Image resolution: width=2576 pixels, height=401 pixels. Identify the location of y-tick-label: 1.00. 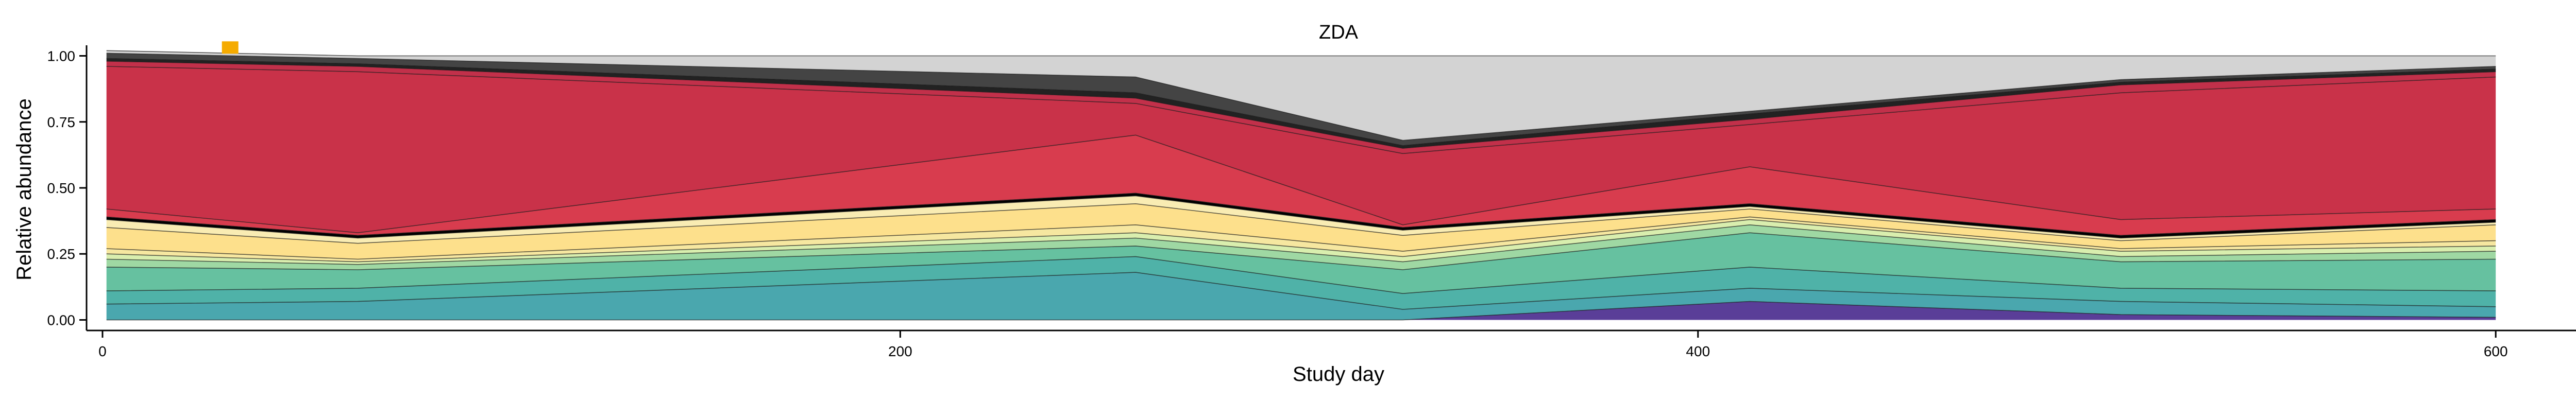
(61, 56).